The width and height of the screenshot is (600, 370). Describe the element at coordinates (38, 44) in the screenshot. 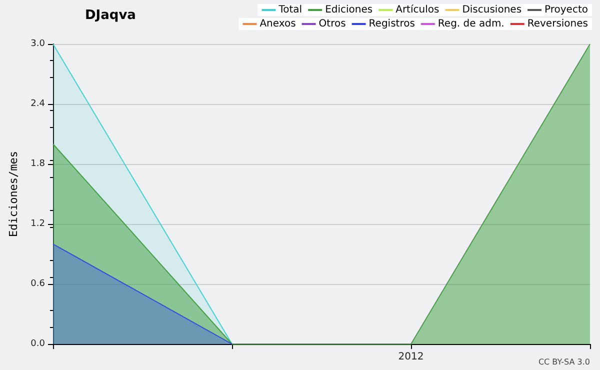

I see `y-tick-label: 3.0` at that location.